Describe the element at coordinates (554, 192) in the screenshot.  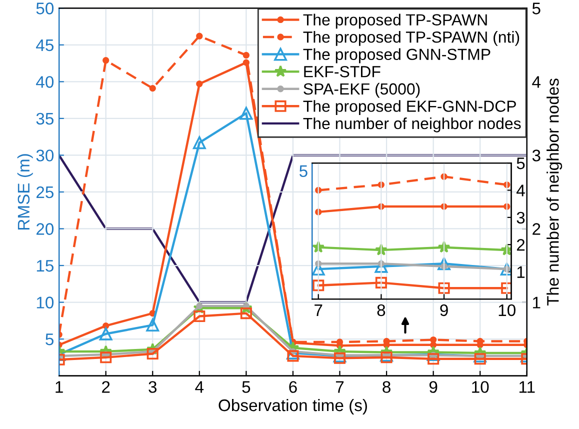
I see `y2-axis-title: The number of neighbor nodes` at that location.